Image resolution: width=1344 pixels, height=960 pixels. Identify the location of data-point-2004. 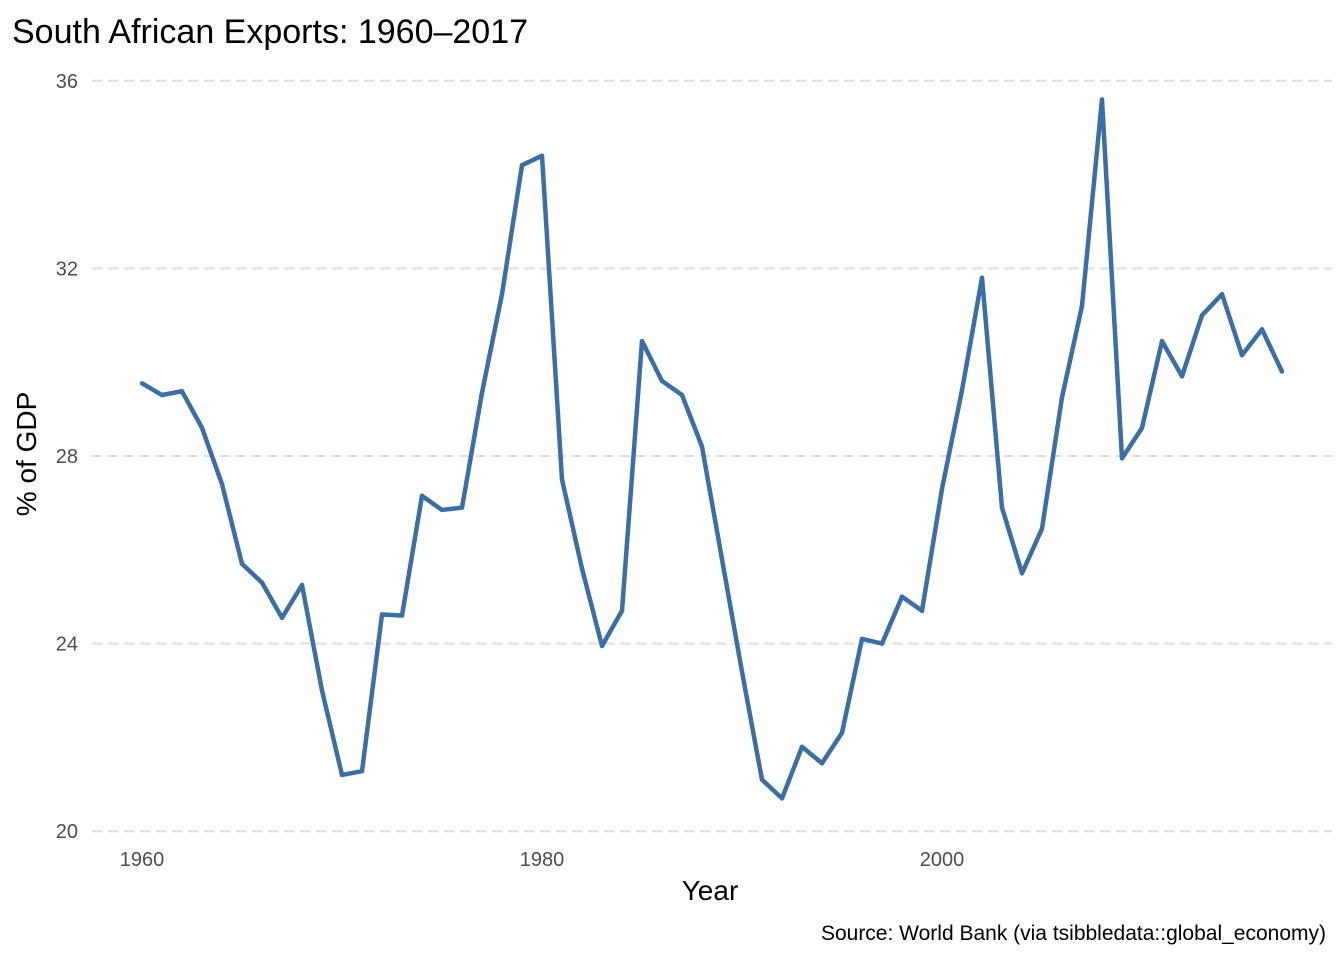
(1022, 573).